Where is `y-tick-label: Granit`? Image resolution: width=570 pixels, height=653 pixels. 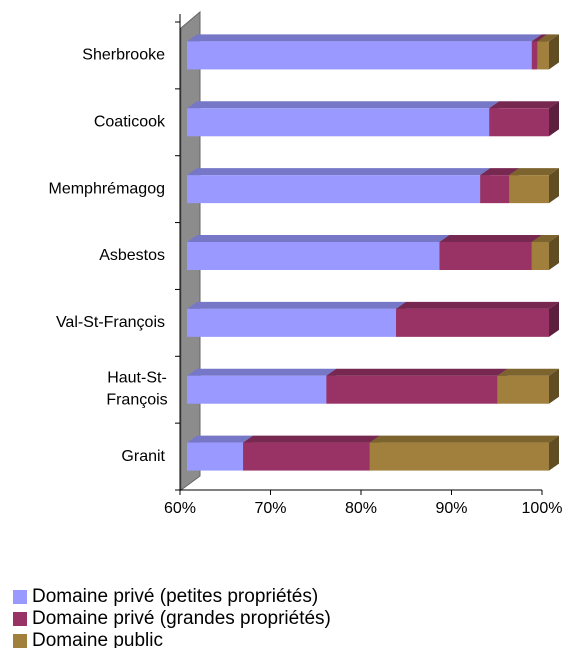
y-tick-label: Granit is located at coordinates (143, 456).